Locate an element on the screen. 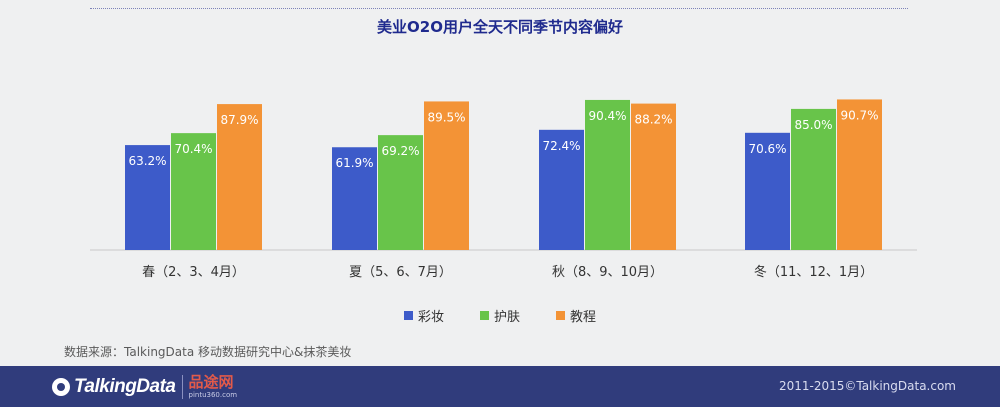 The image size is (1000, 407). bar-value-label: 85.0% is located at coordinates (813, 125).